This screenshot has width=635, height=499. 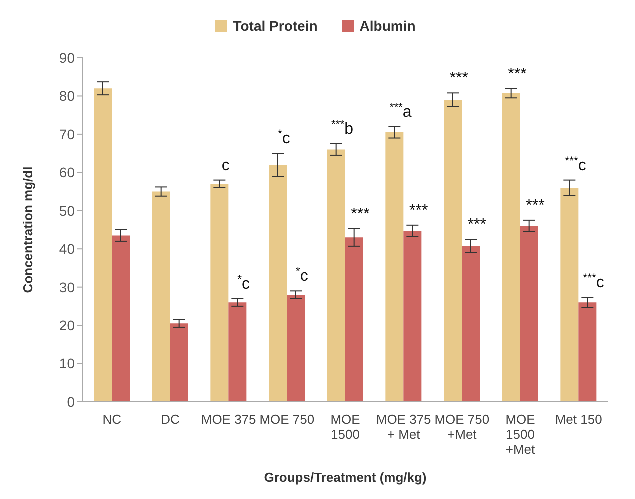 What do you see at coordinates (521, 434) in the screenshot?
I see `x-tick-label: MOE 1500 +Met` at bounding box center [521, 434].